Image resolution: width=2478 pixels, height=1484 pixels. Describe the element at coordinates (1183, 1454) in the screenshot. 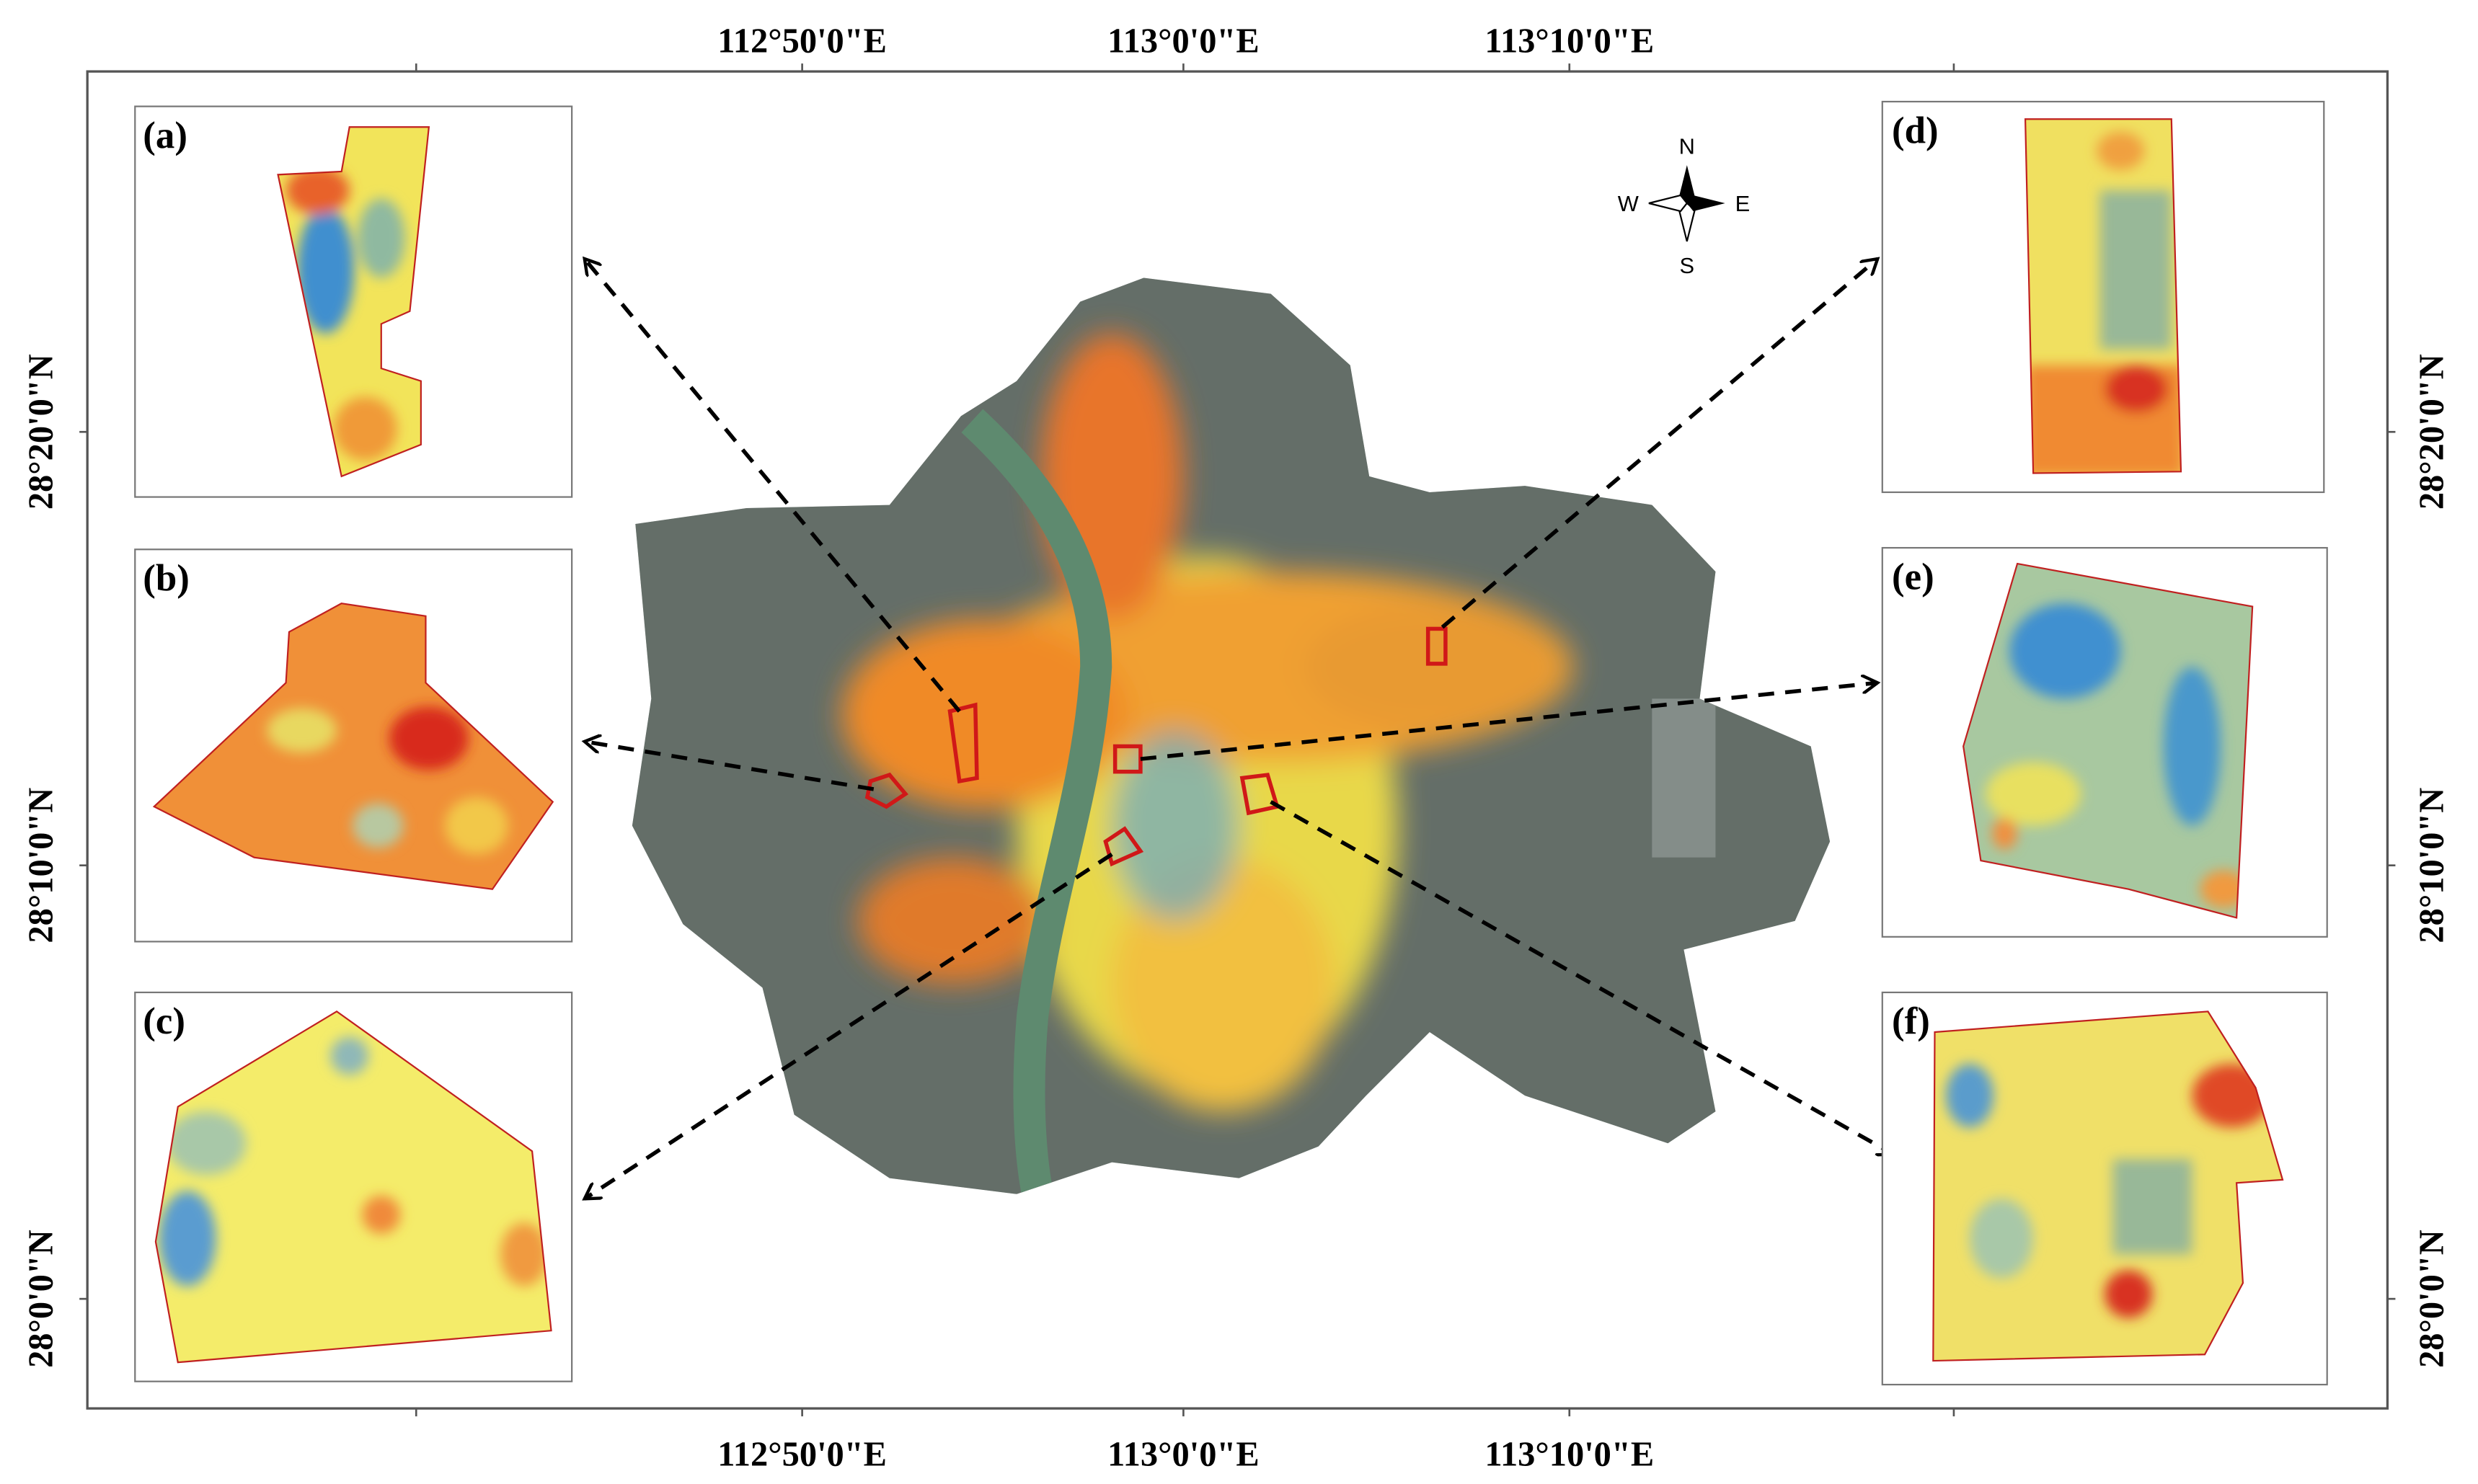

I see `bottom-coord-label: 113°0'0"E` at that location.